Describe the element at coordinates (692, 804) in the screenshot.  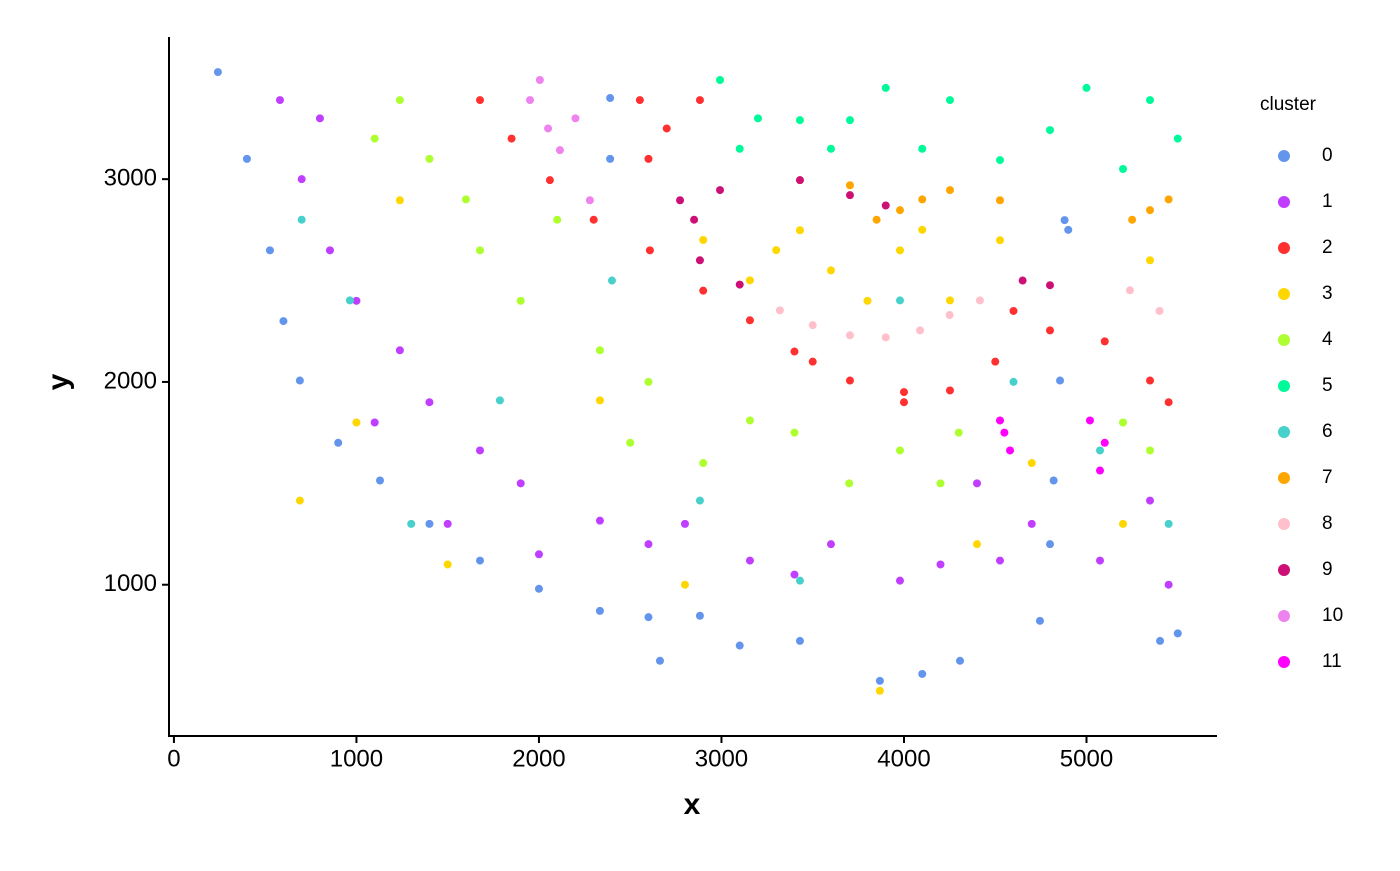
I see `x-axis-title: x` at that location.